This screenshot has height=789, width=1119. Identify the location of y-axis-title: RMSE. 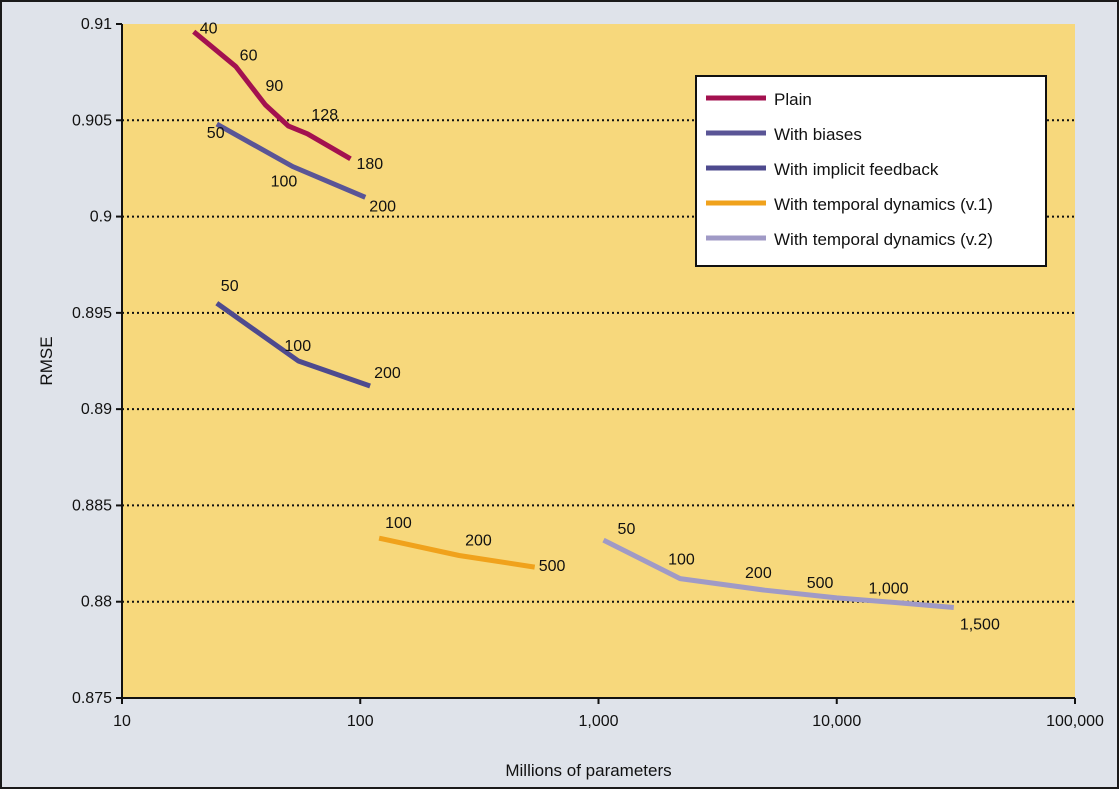
(46, 360).